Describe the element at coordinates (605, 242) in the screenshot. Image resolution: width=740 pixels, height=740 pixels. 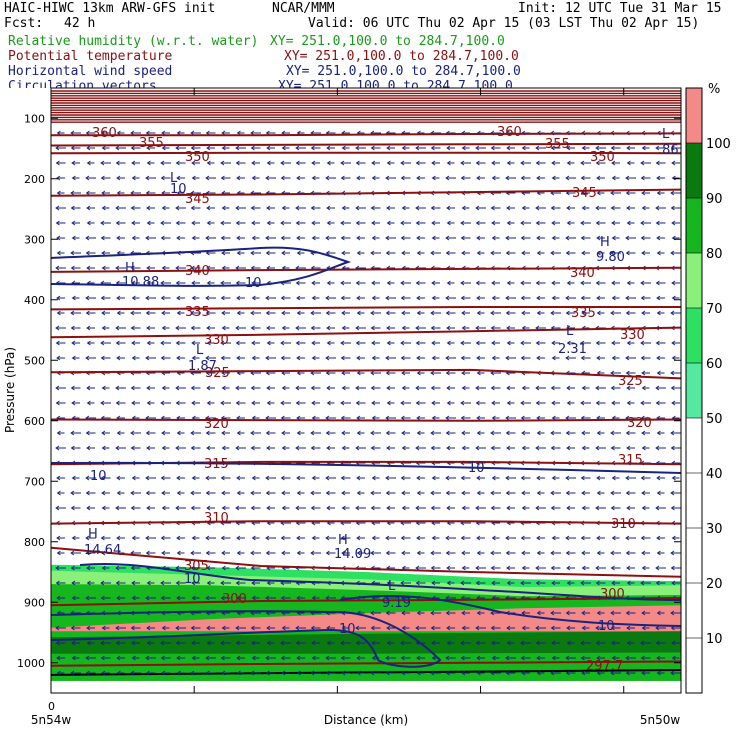
I see `extremum-h-type-2: H` at that location.